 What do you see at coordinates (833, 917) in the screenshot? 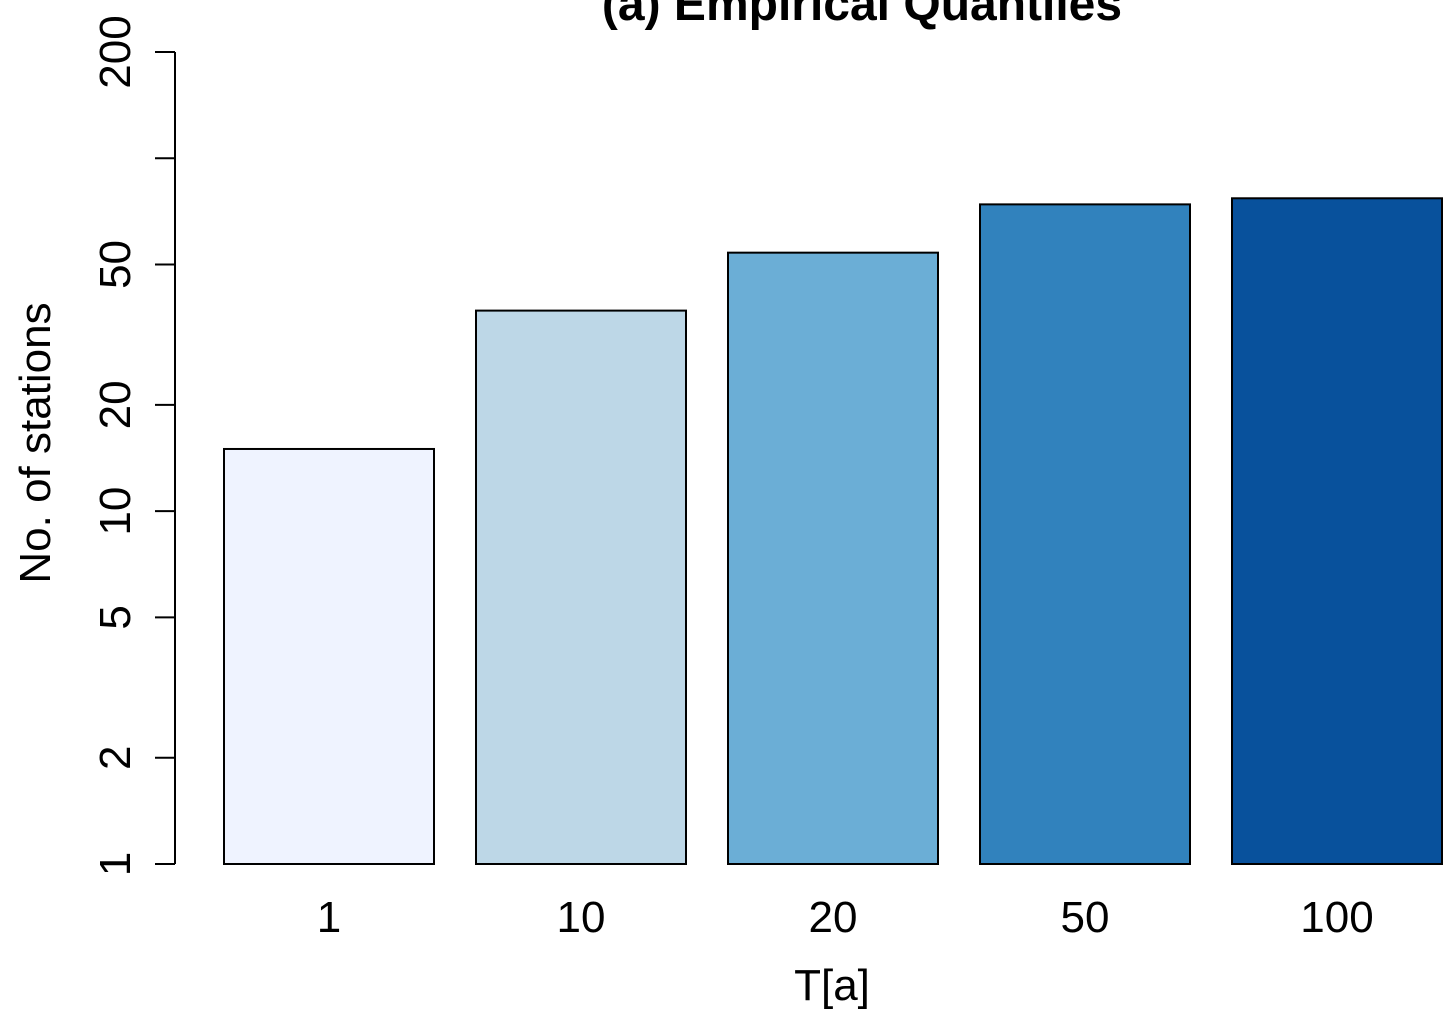
I see `x-tick-label-20: 20` at bounding box center [833, 917].